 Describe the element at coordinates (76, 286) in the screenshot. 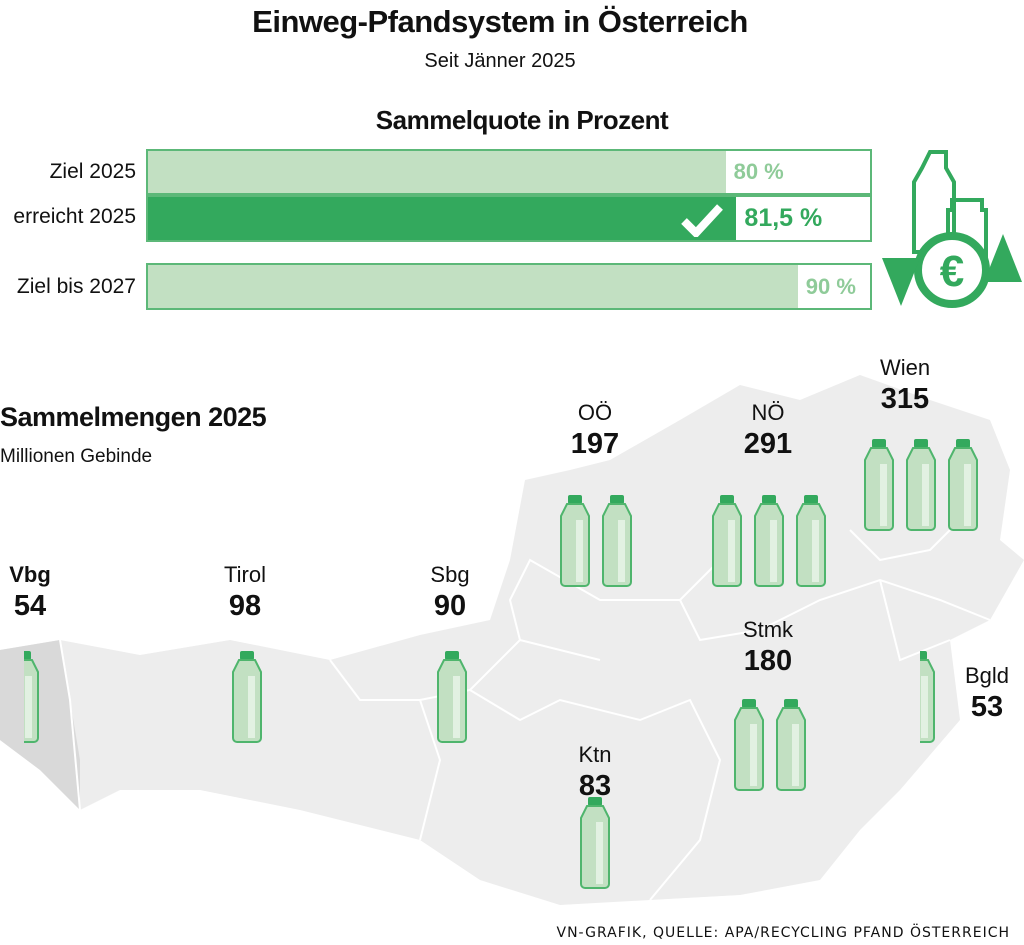

I see `bar-label: Ziel bis 2027` at that location.